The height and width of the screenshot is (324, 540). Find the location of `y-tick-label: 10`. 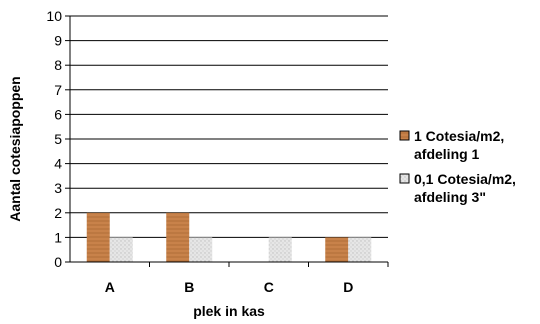

y-tick-label: 10 is located at coordinates (54, 16).